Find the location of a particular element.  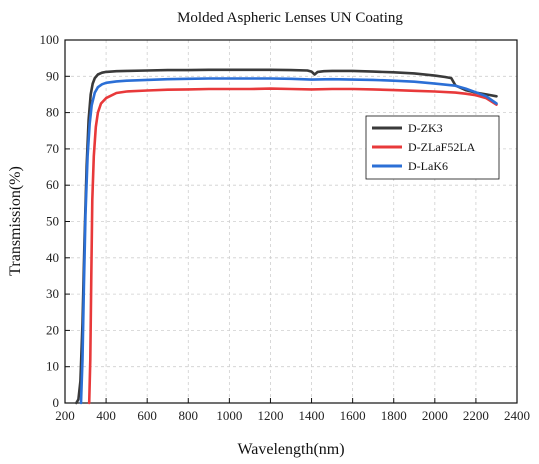

y-tick-label: 60 is located at coordinates (52, 184).